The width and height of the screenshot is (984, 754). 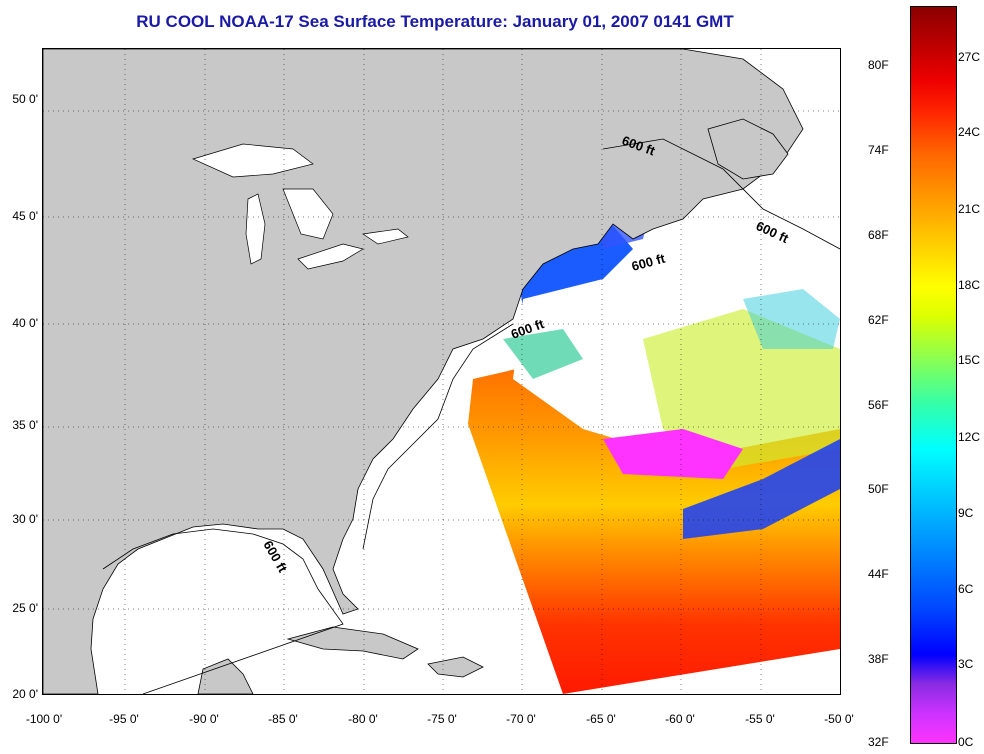 I want to click on colorbar-c-label: 27C, so click(x=969, y=57).